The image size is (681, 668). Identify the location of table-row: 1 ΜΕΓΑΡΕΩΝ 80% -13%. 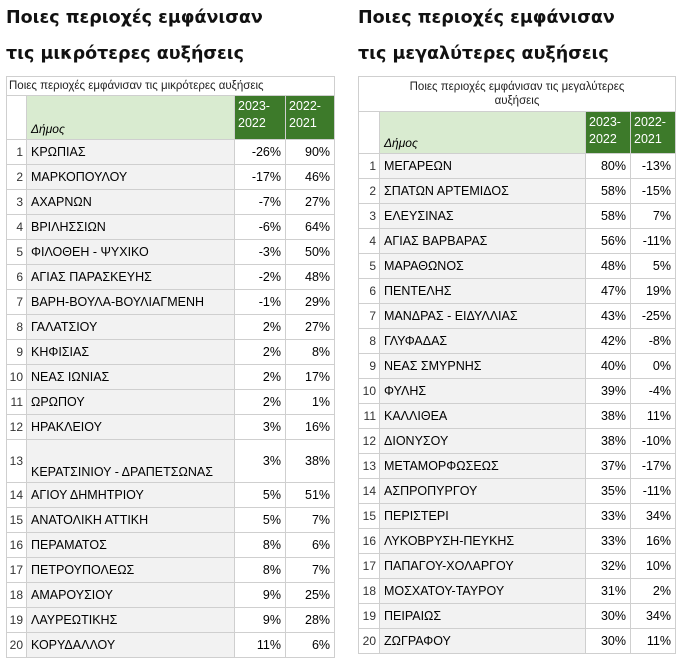
(517, 166).